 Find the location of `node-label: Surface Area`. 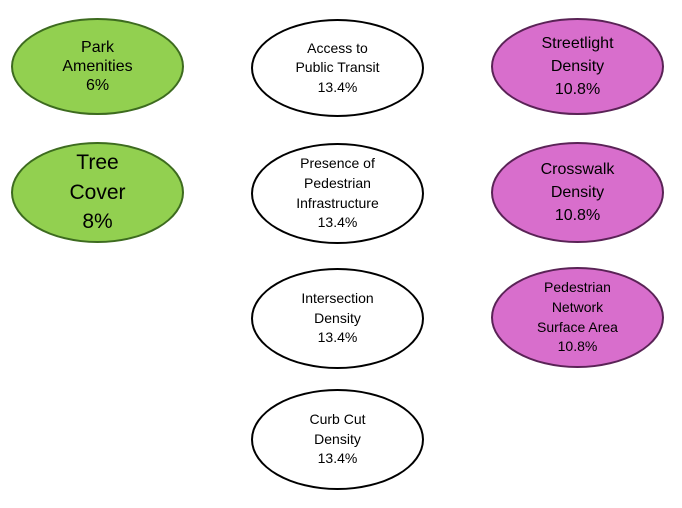

node-label: Surface Area is located at coordinates (577, 326).